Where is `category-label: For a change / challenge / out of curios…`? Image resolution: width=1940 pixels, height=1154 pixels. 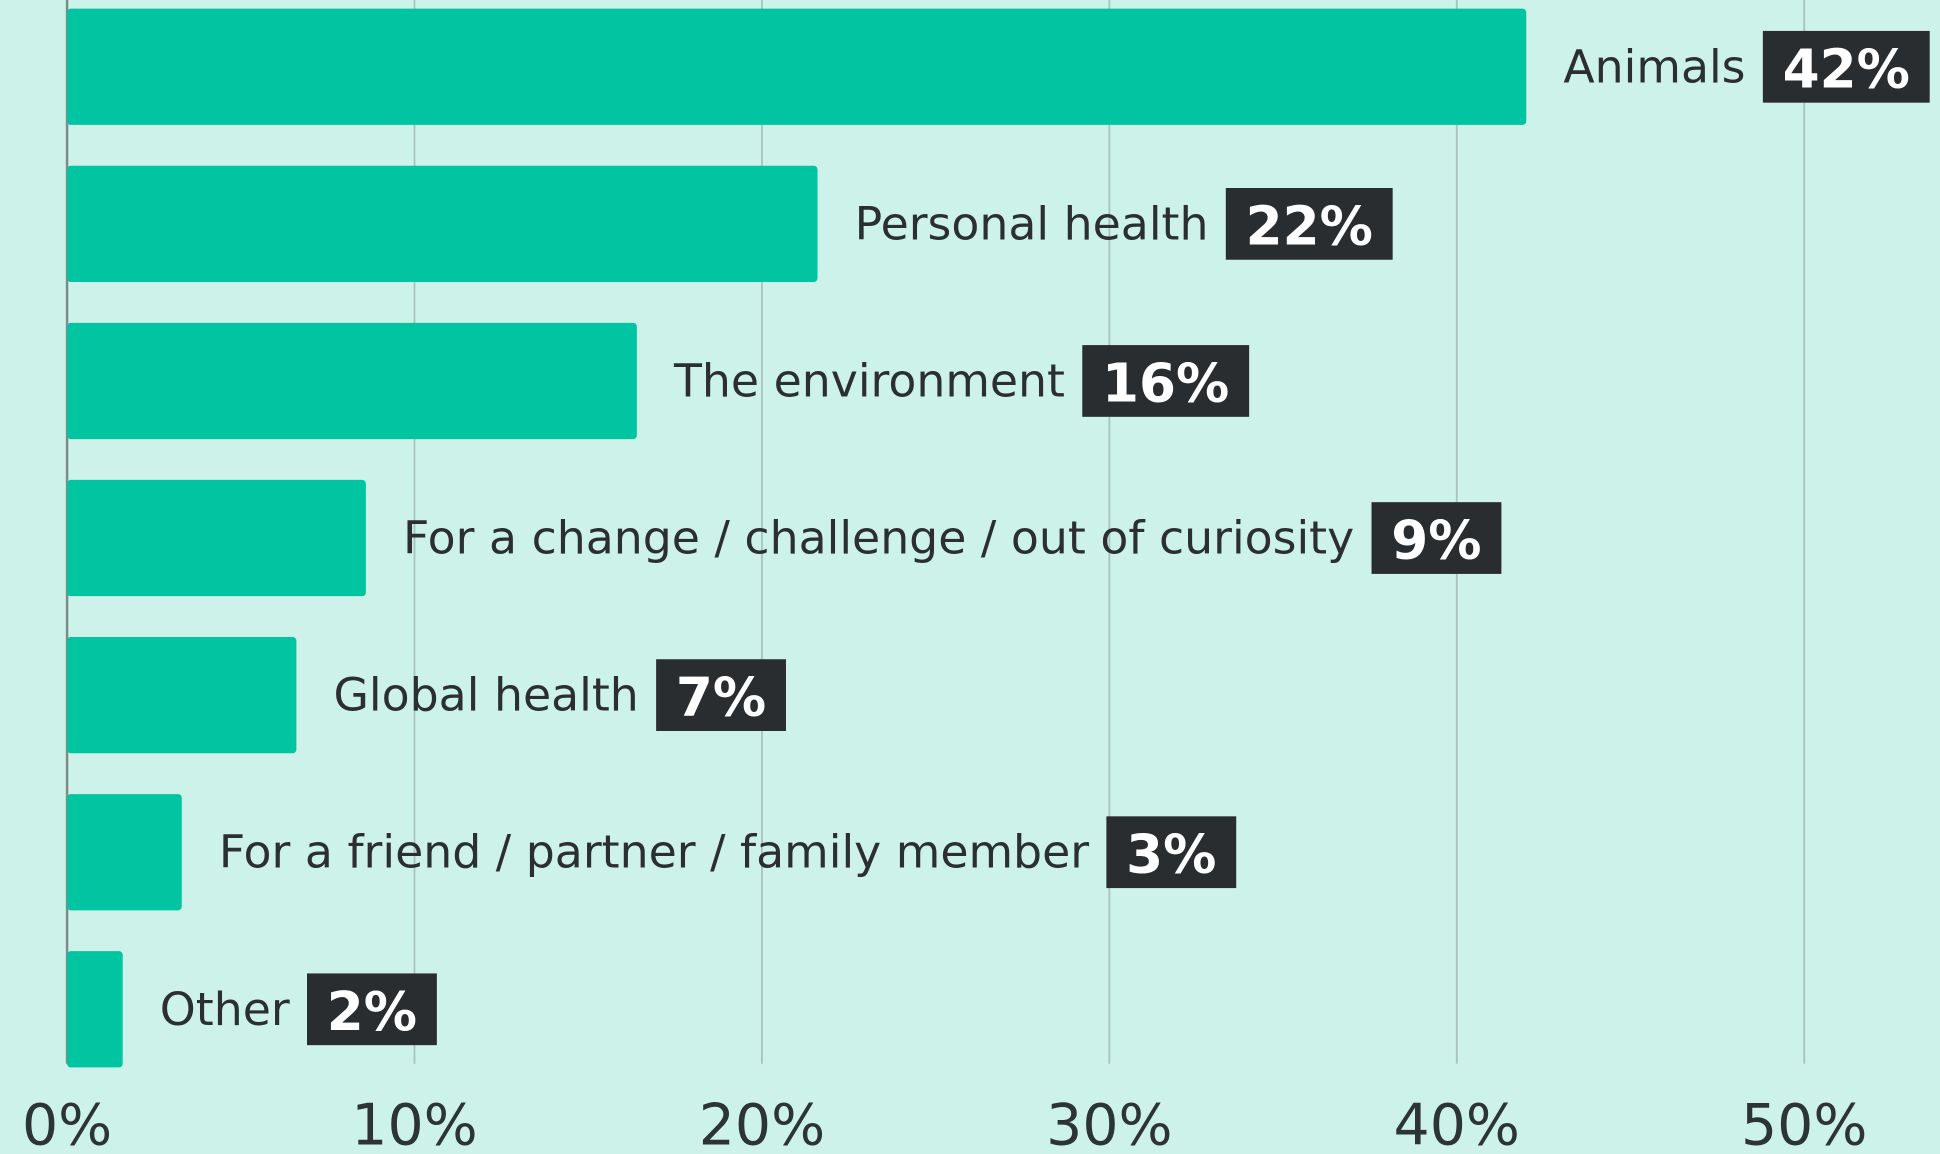 category-label: For a change / challenge / out of curios… is located at coordinates (878, 538).